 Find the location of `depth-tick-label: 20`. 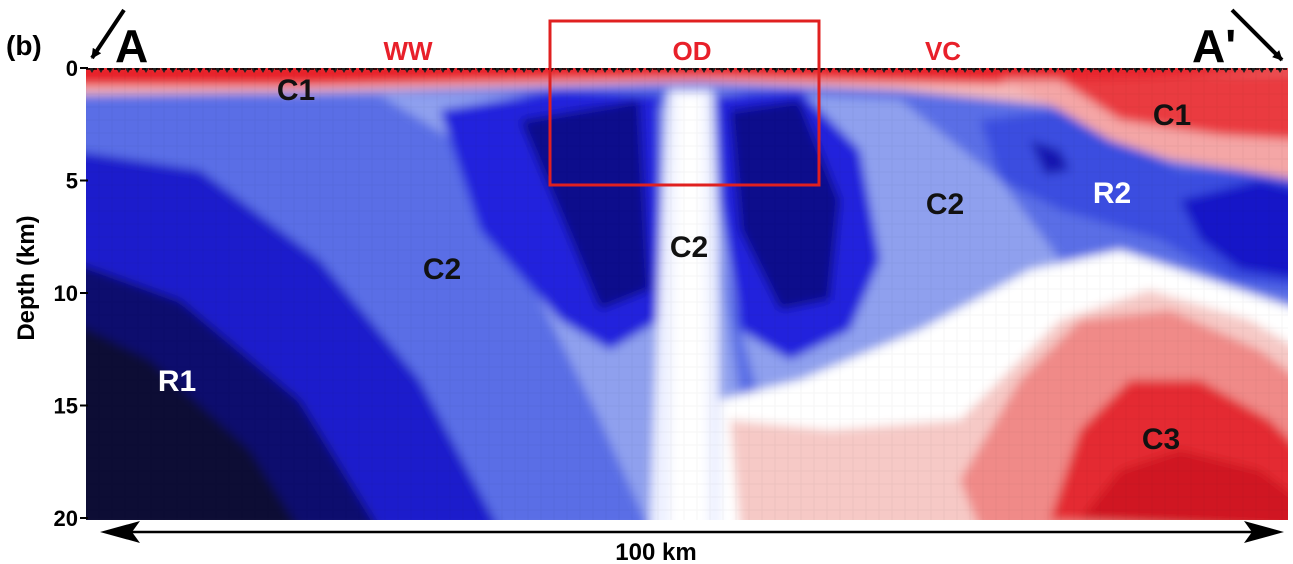

depth-tick-label: 20 is located at coordinates (66, 518).